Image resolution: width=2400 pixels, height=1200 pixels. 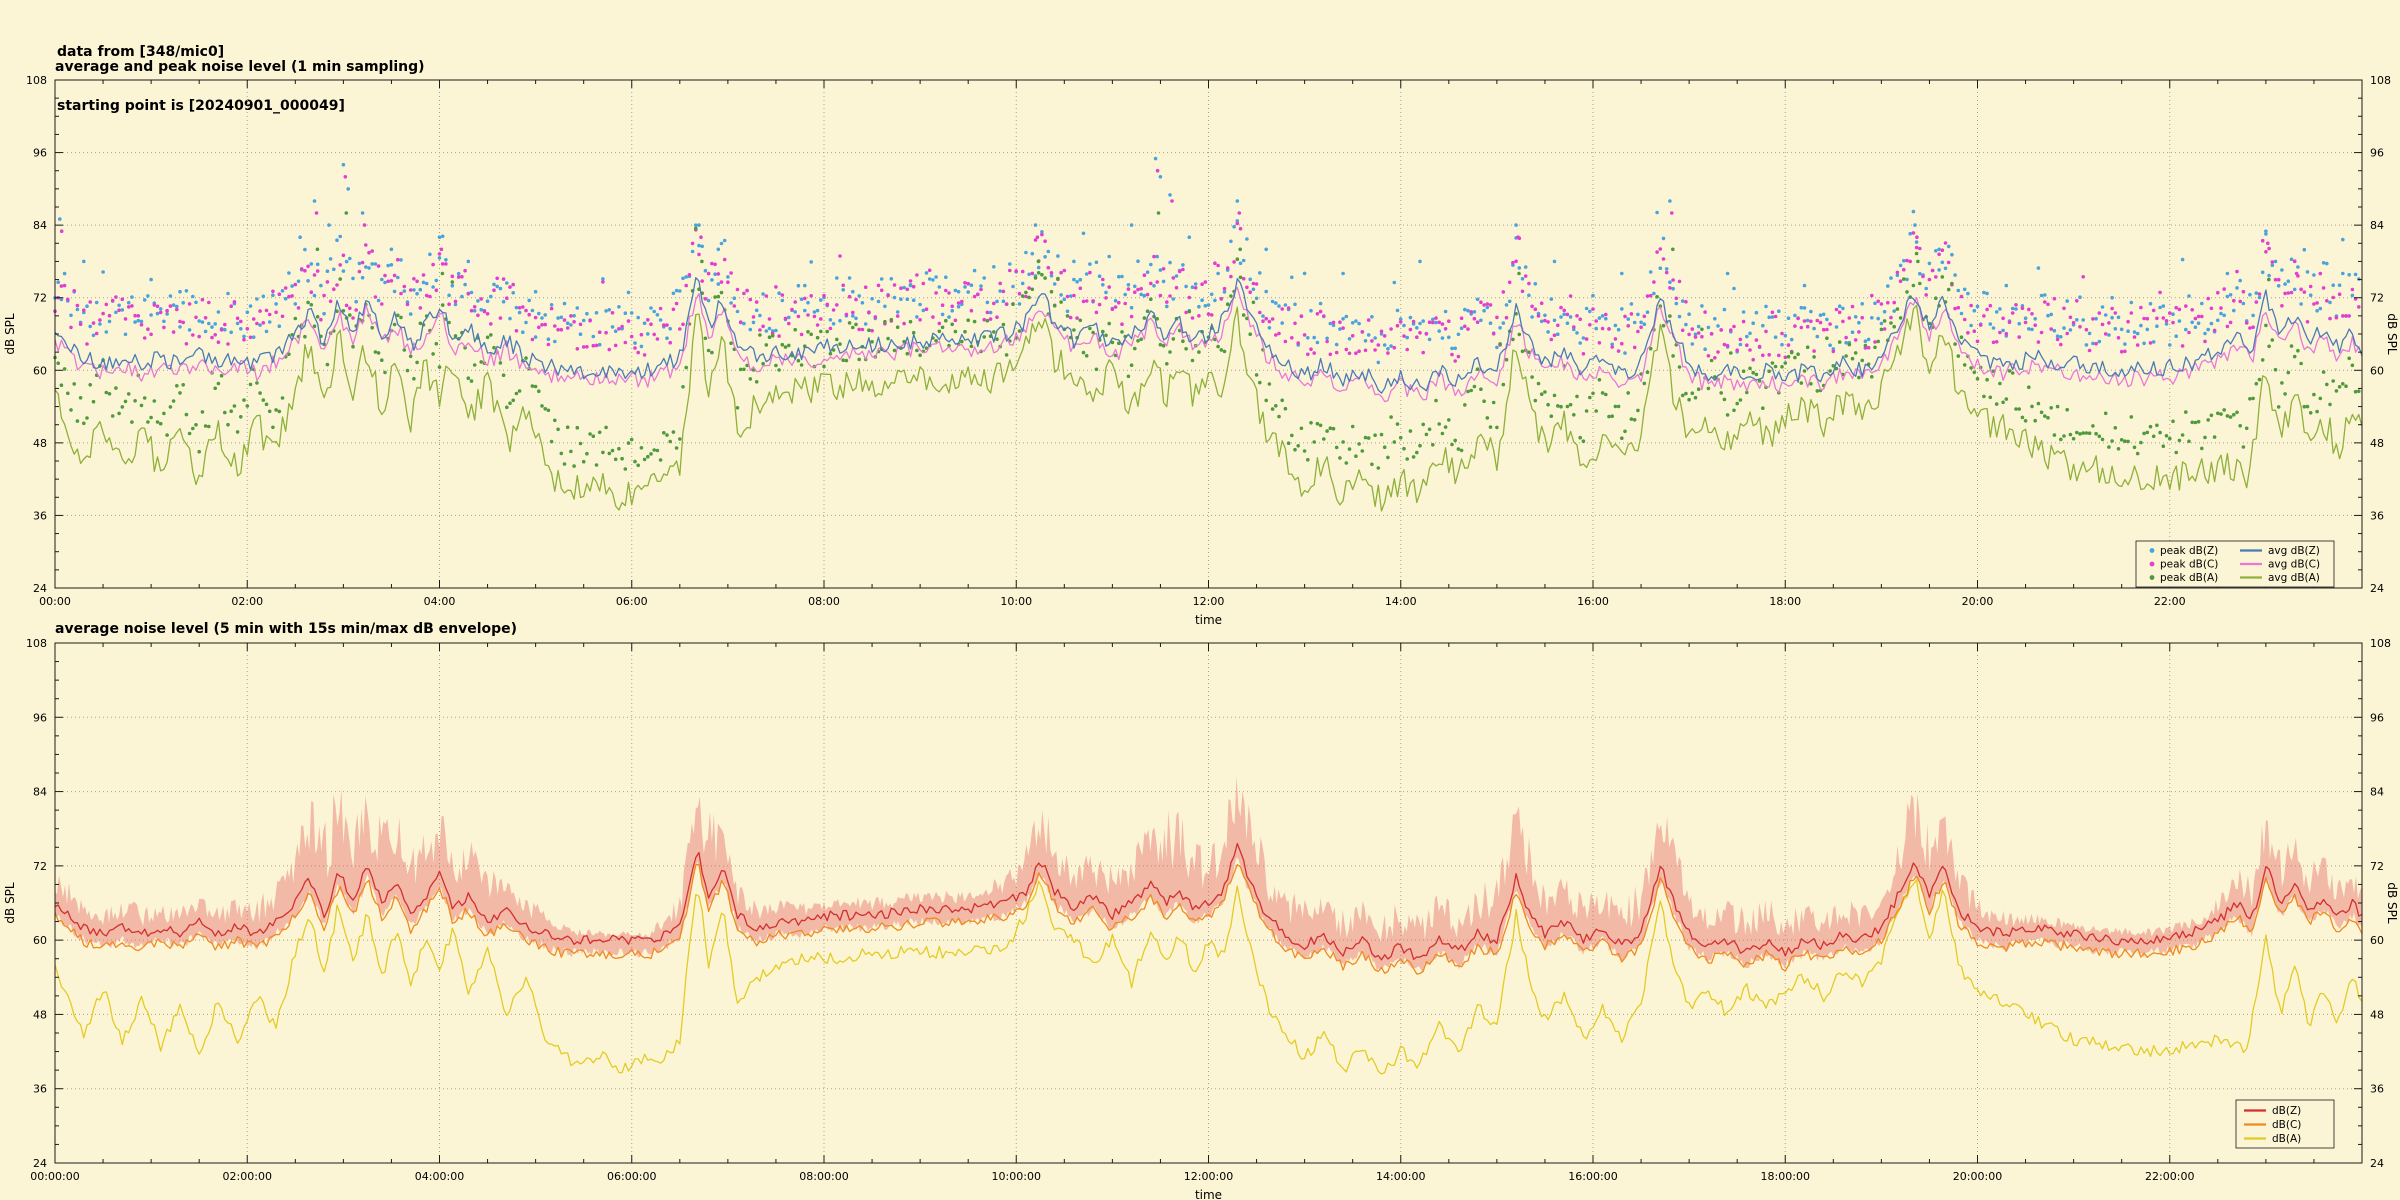 What do you see at coordinates (2235, 564) in the screenshot?
I see `legend-box` at bounding box center [2235, 564].